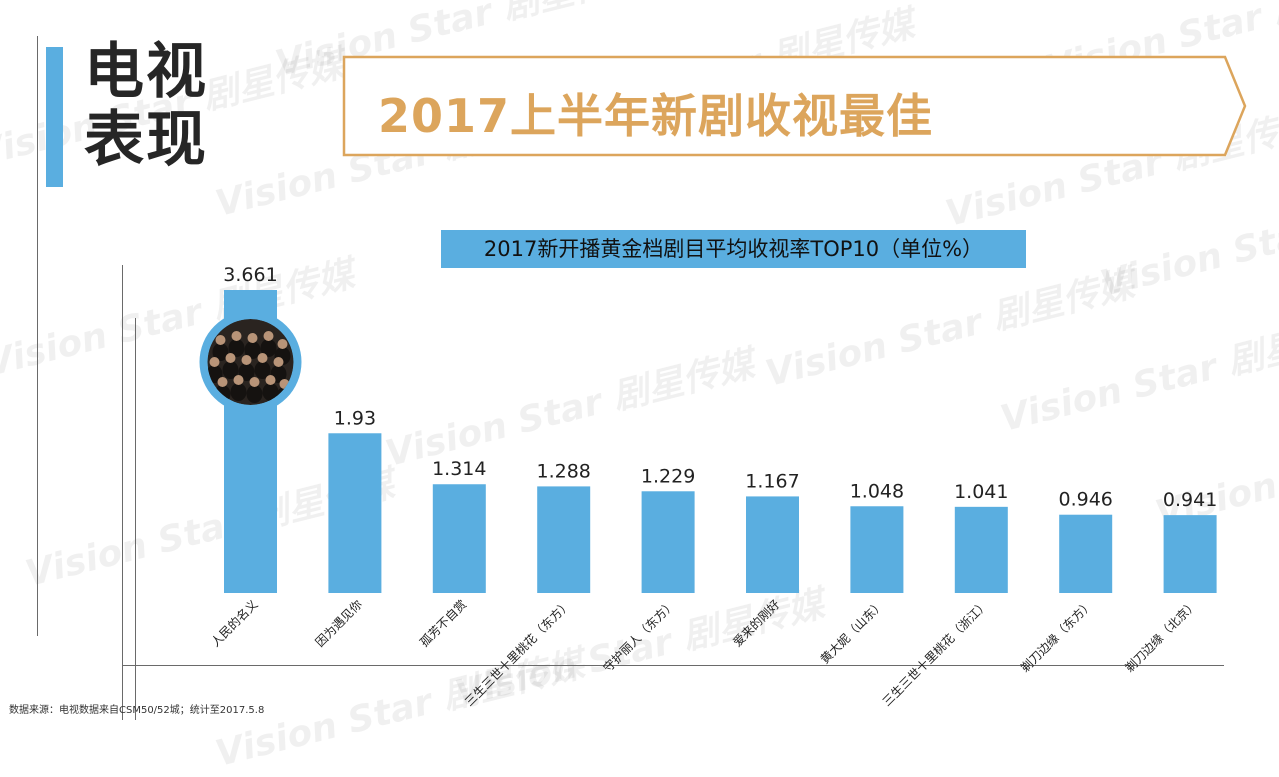 The image size is (1279, 777). I want to click on section-title-line-1: 电视, so click(146, 72).